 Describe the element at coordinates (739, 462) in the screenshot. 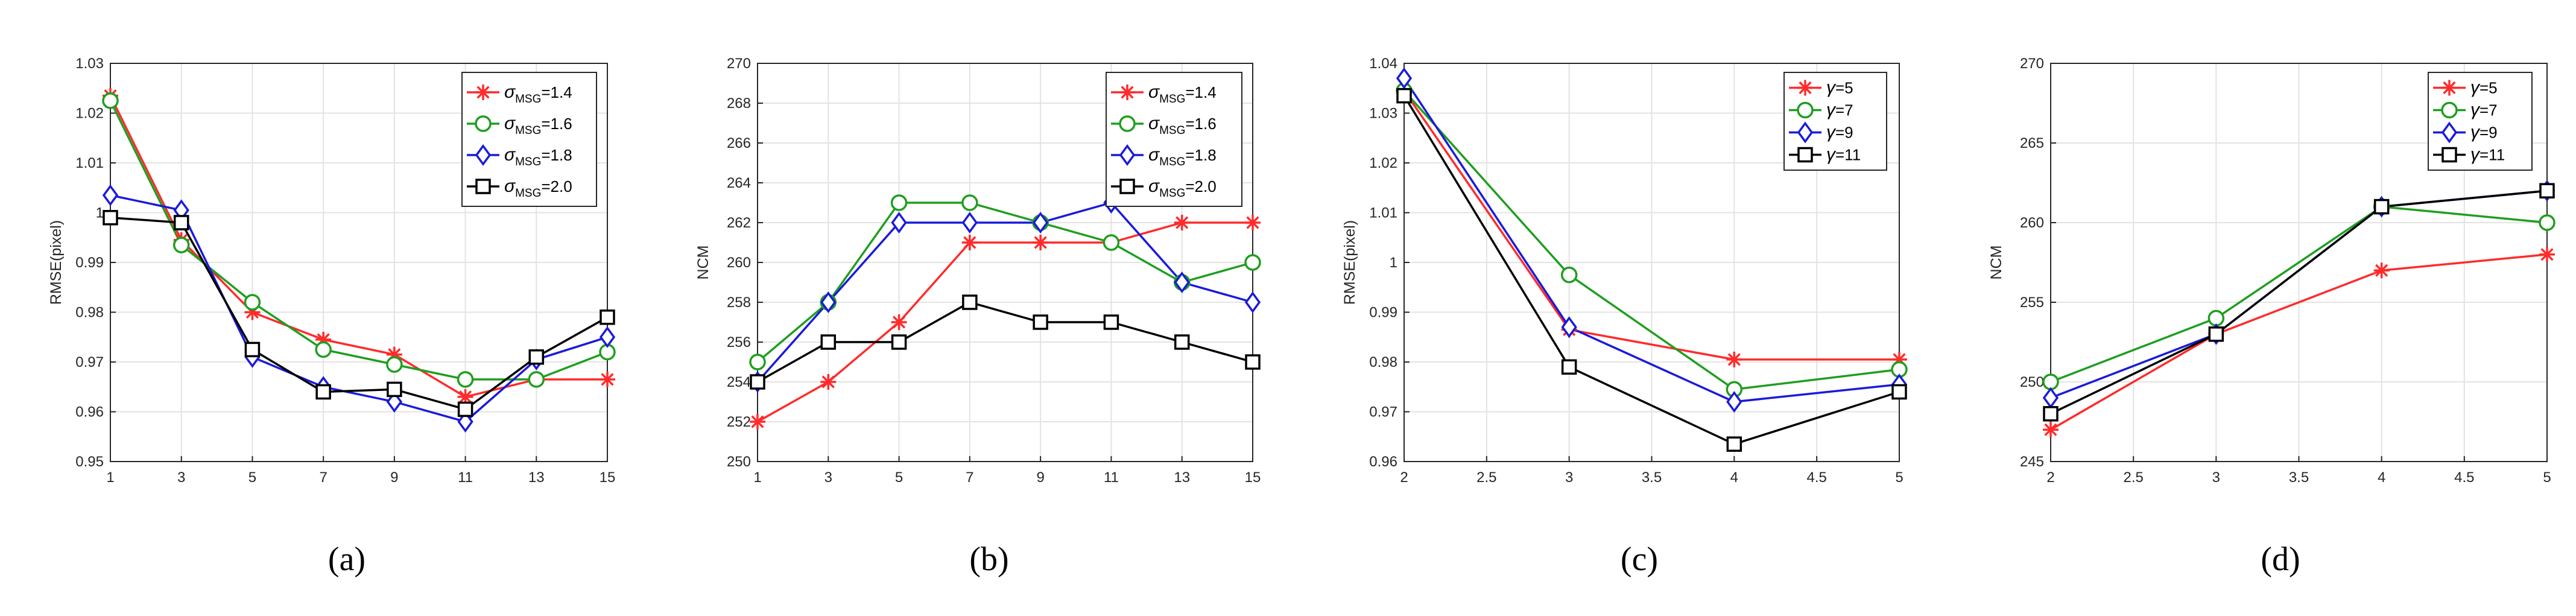

I see `y-tick-label: 250` at that location.